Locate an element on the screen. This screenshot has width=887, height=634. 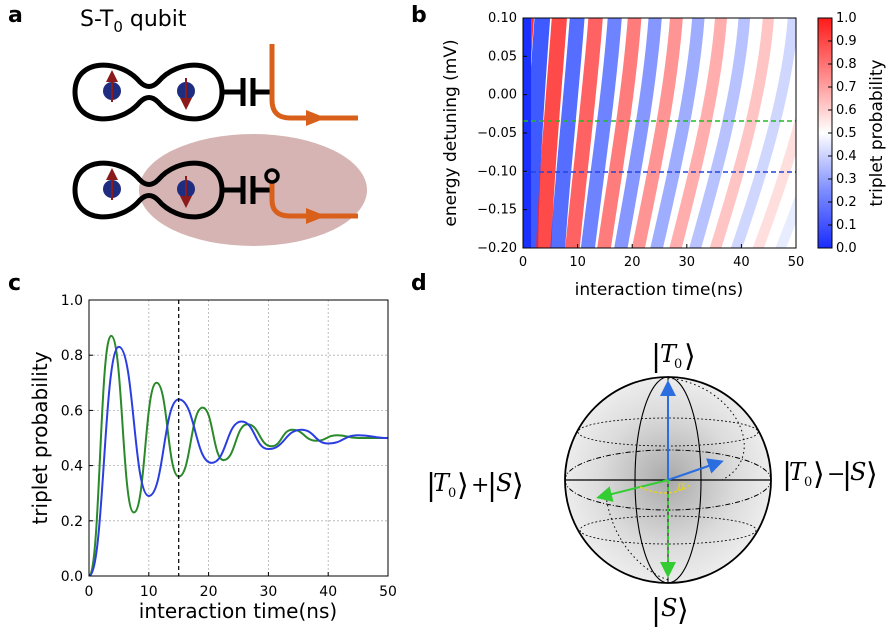
series-blue-line is located at coordinates (238, 460).